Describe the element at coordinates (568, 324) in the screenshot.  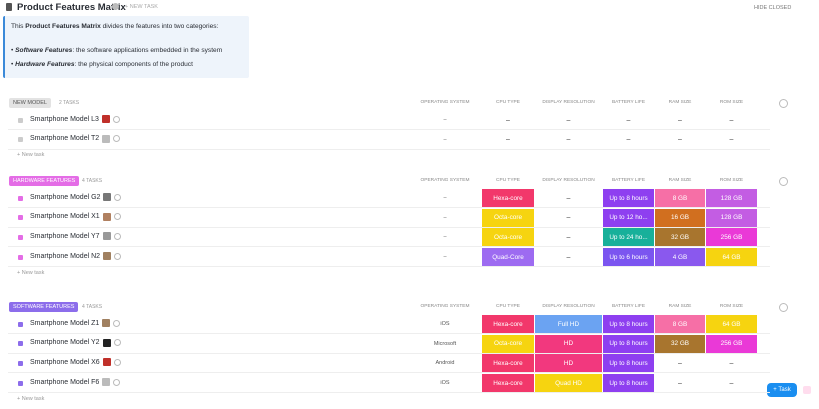
I see `cell: Full HD` at that location.